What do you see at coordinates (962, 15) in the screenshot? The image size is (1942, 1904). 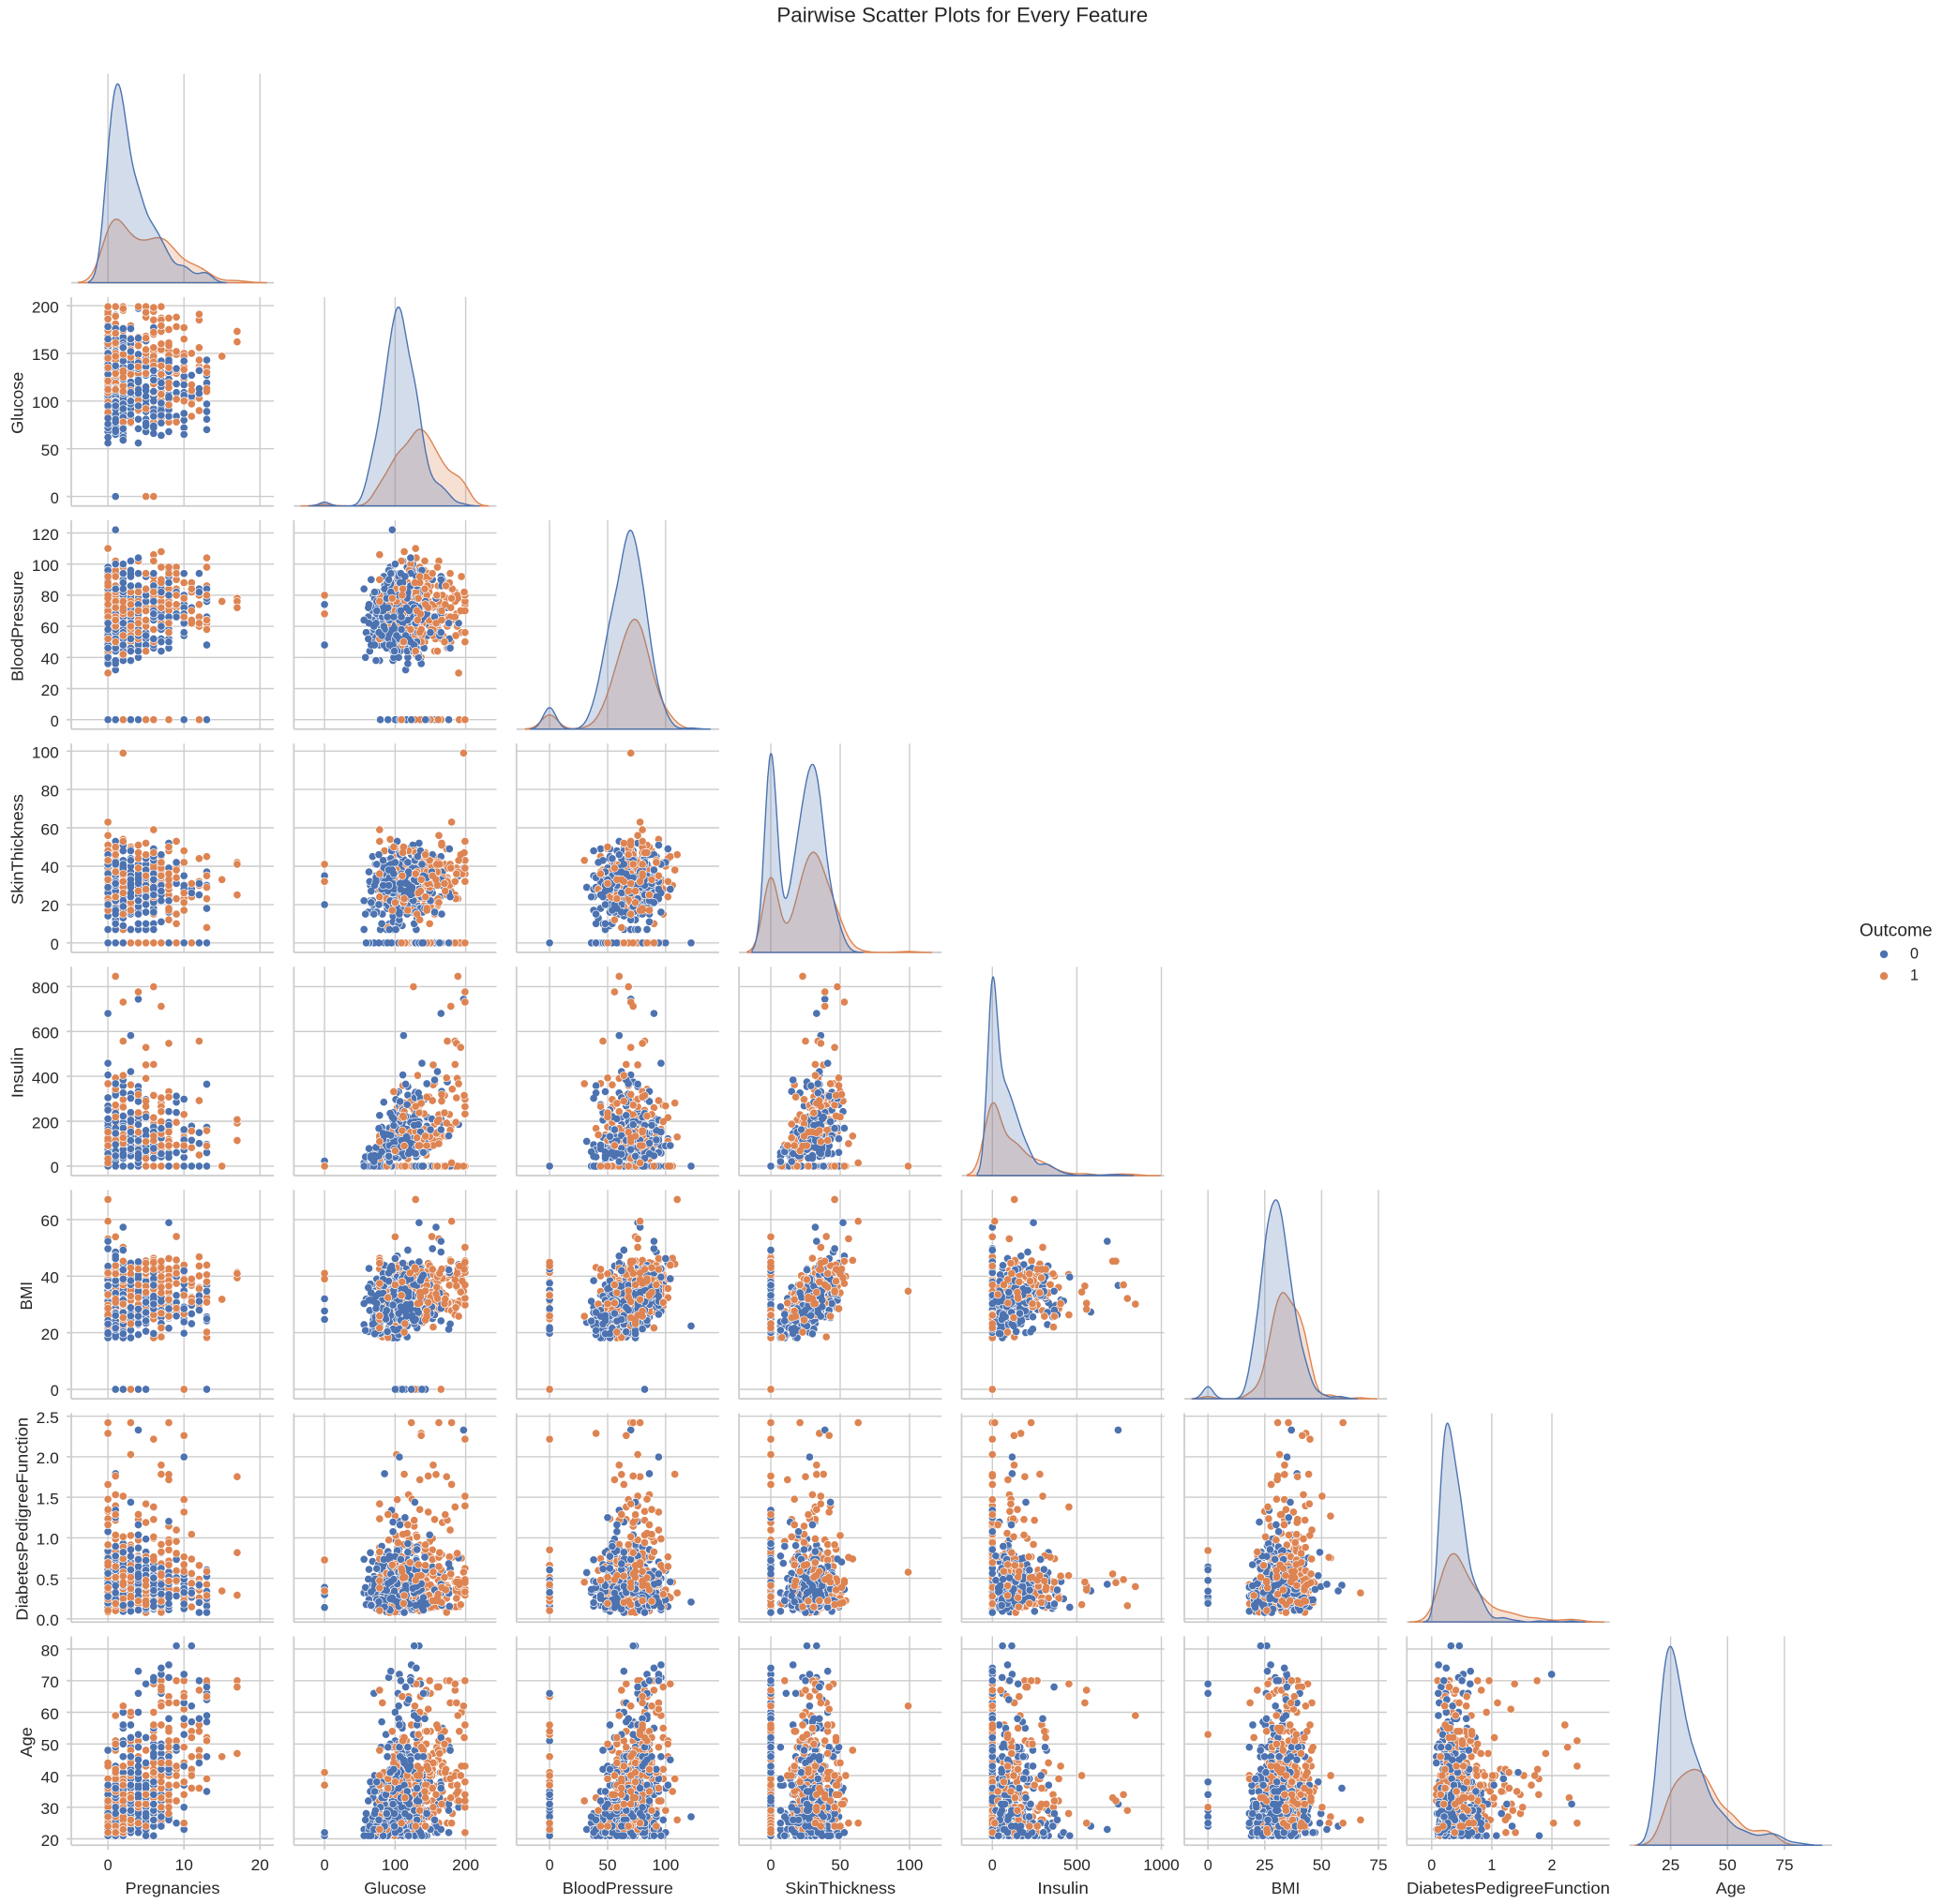 I see `svg-text:Pairwise Scatter Plots for Eve: Pairwise Scatter Plots for Every Feature` at bounding box center [962, 15].